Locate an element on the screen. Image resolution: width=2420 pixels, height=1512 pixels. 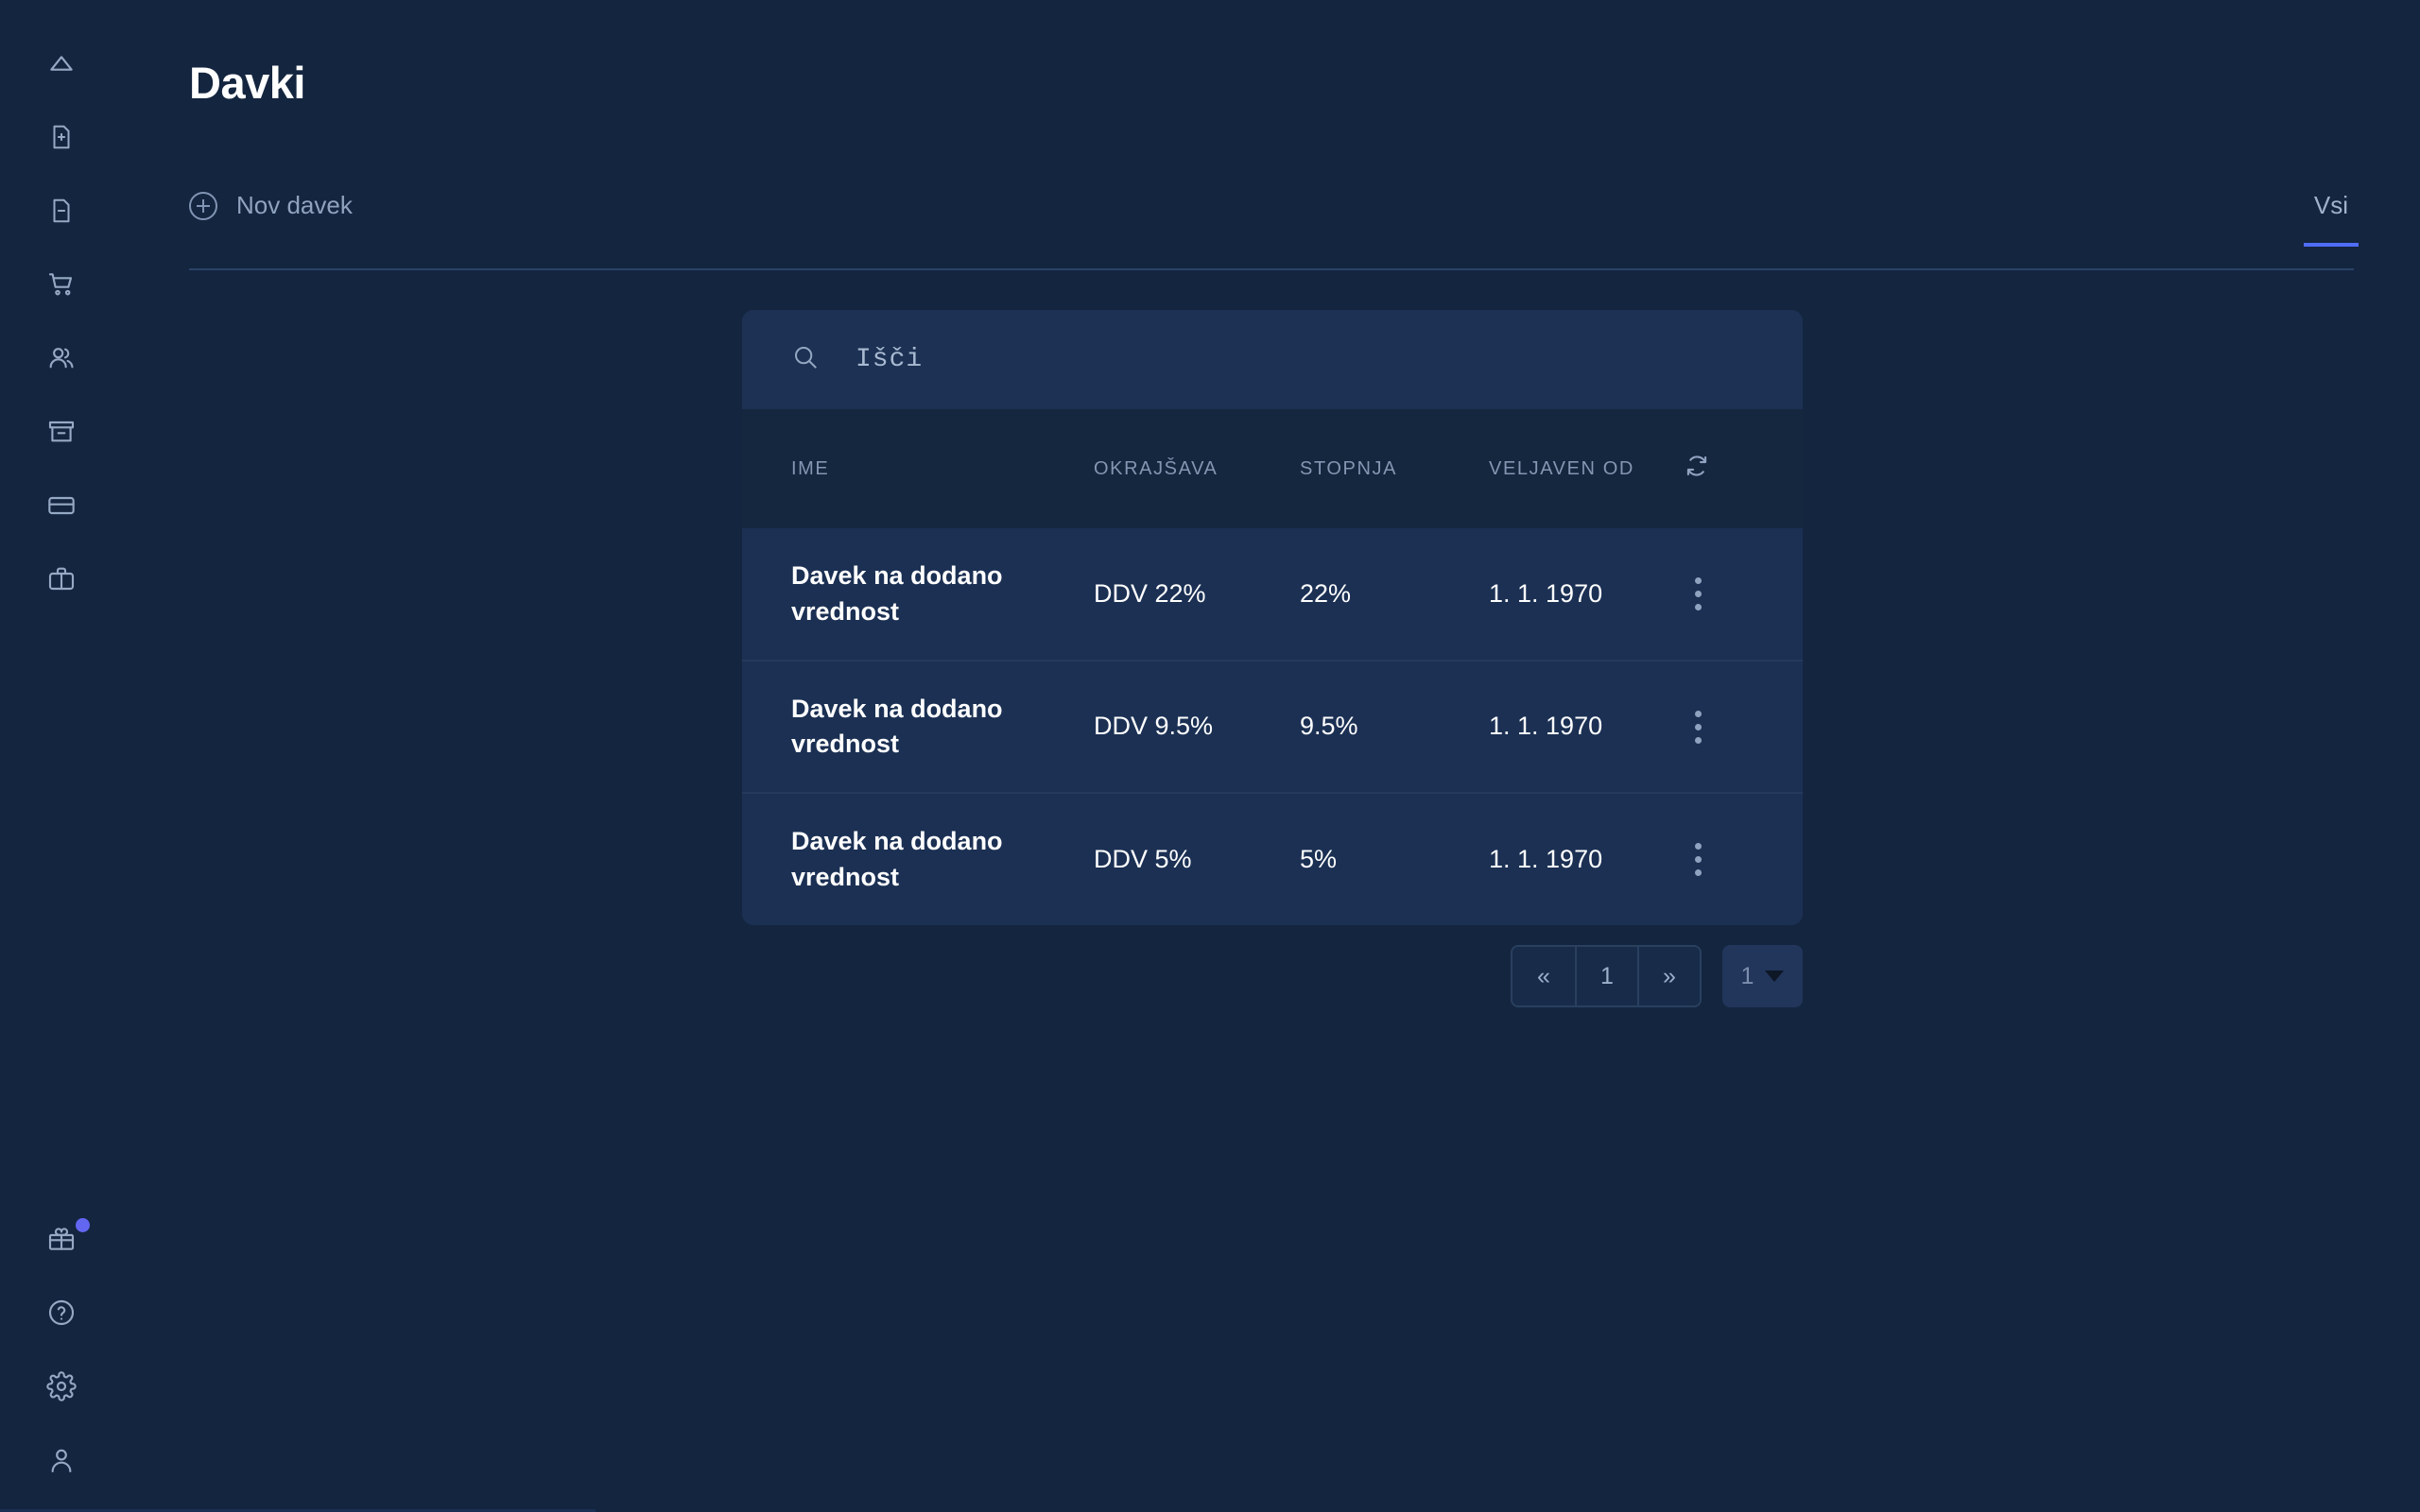
plus-circle-icon is located at coordinates (203, 205).